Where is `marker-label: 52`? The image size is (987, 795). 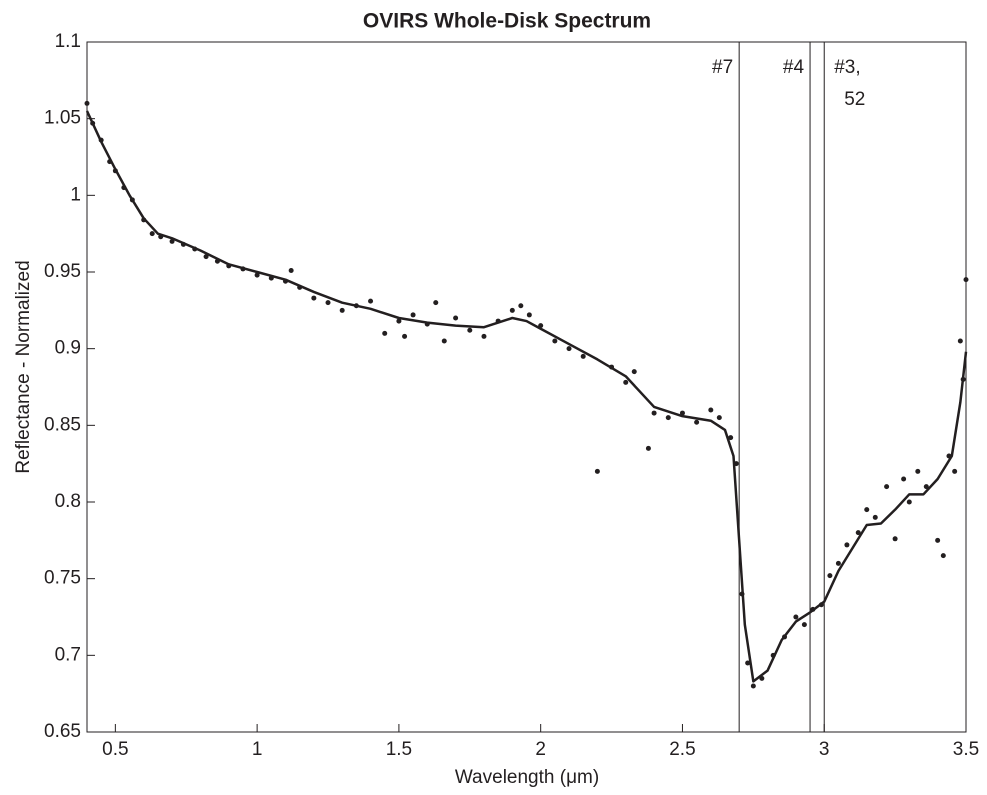 marker-label: 52 is located at coordinates (854, 99).